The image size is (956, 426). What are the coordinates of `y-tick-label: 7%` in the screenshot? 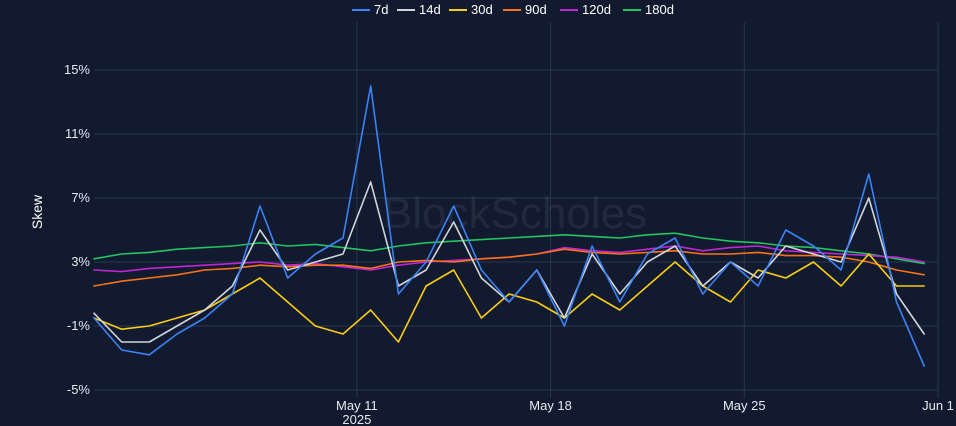 It's located at (80, 197).